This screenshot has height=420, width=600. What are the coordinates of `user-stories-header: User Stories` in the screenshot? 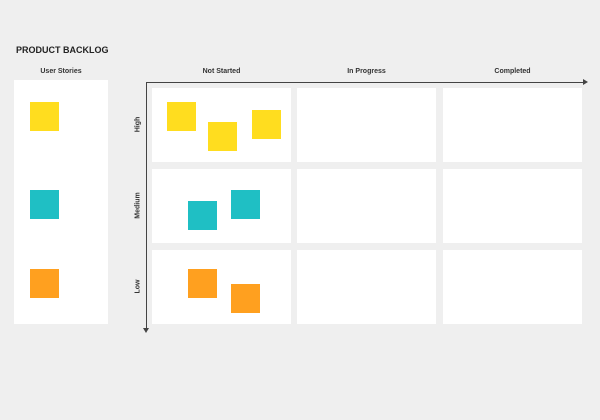 It's located at (61, 71).